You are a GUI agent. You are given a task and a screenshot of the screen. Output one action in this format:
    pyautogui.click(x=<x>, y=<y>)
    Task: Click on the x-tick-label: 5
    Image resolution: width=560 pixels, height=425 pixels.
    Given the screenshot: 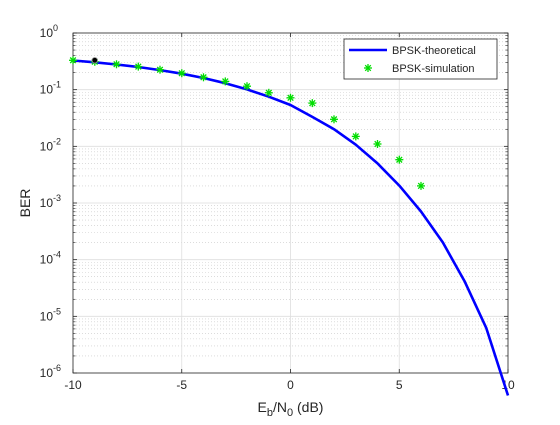 What is the action you would take?
    pyautogui.click(x=399, y=385)
    